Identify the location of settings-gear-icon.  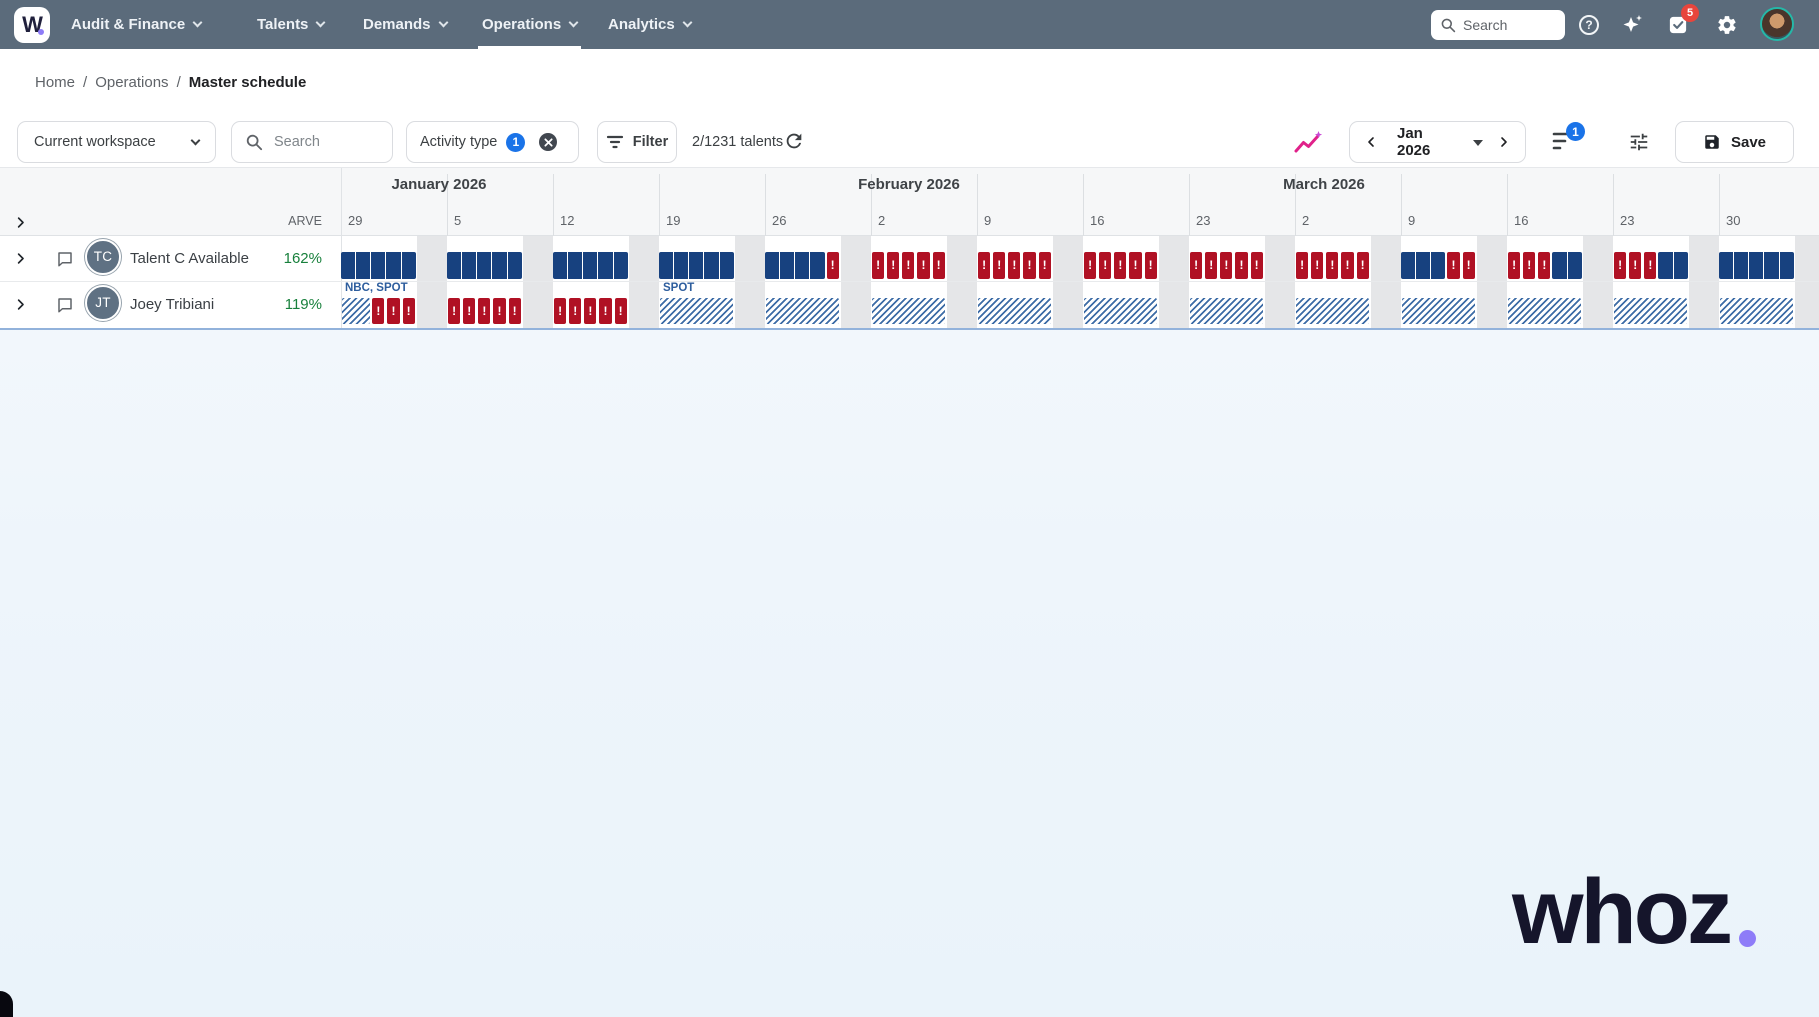
(1727, 25).